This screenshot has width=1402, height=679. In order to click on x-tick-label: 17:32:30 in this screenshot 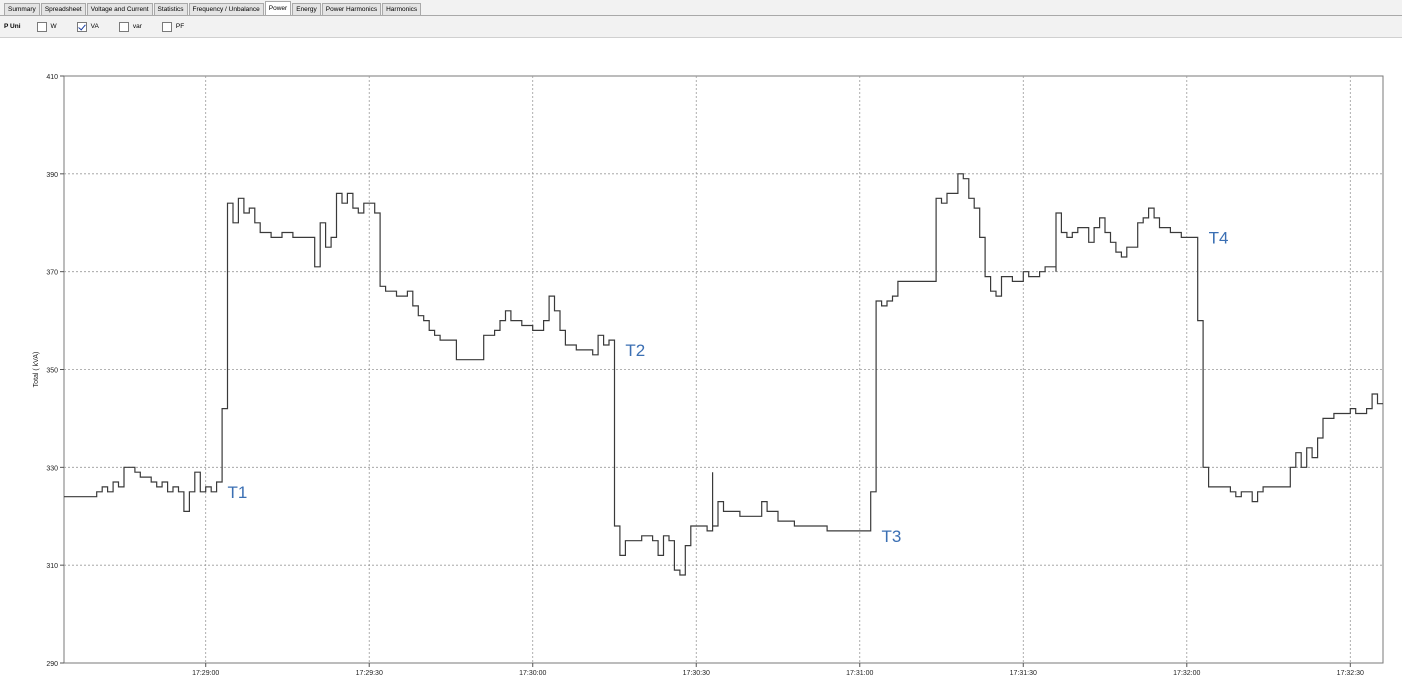, I will do `click(1350, 673)`.